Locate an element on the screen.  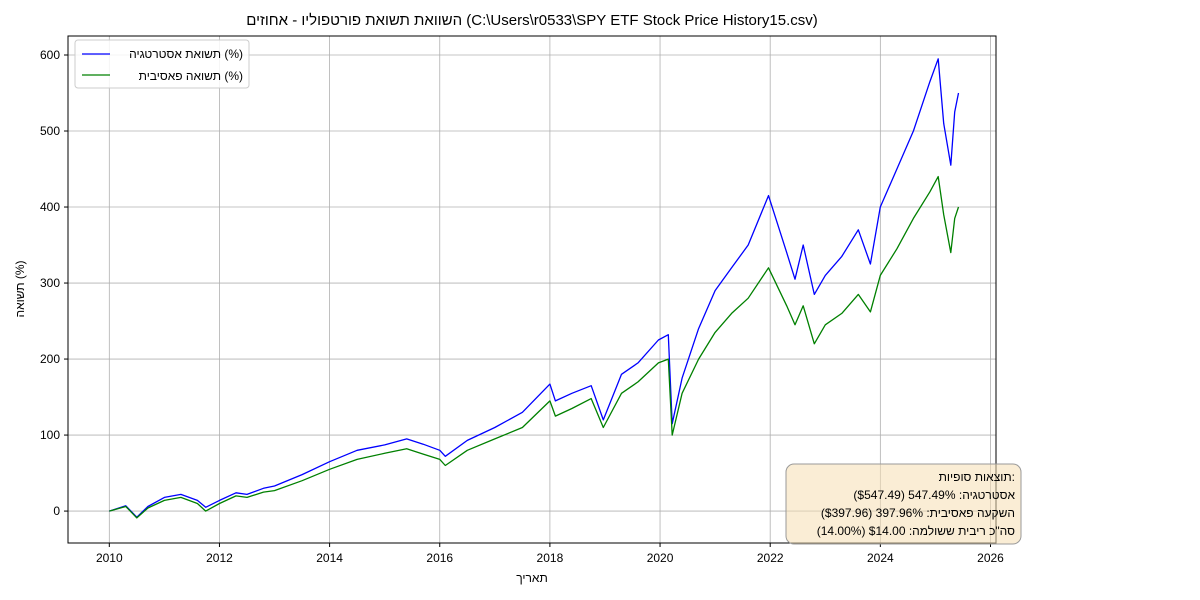
x-tick-label: 2022 is located at coordinates (770, 558).